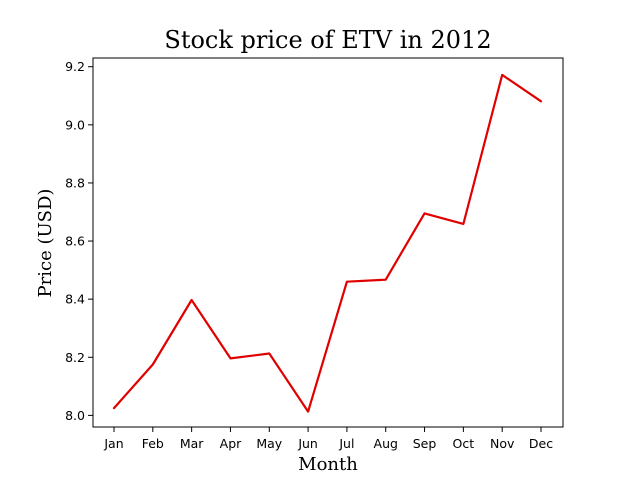 This screenshot has height=480, width=640. Describe the element at coordinates (45, 243) in the screenshot. I see `y-axis-label: Price (USD)` at that location.